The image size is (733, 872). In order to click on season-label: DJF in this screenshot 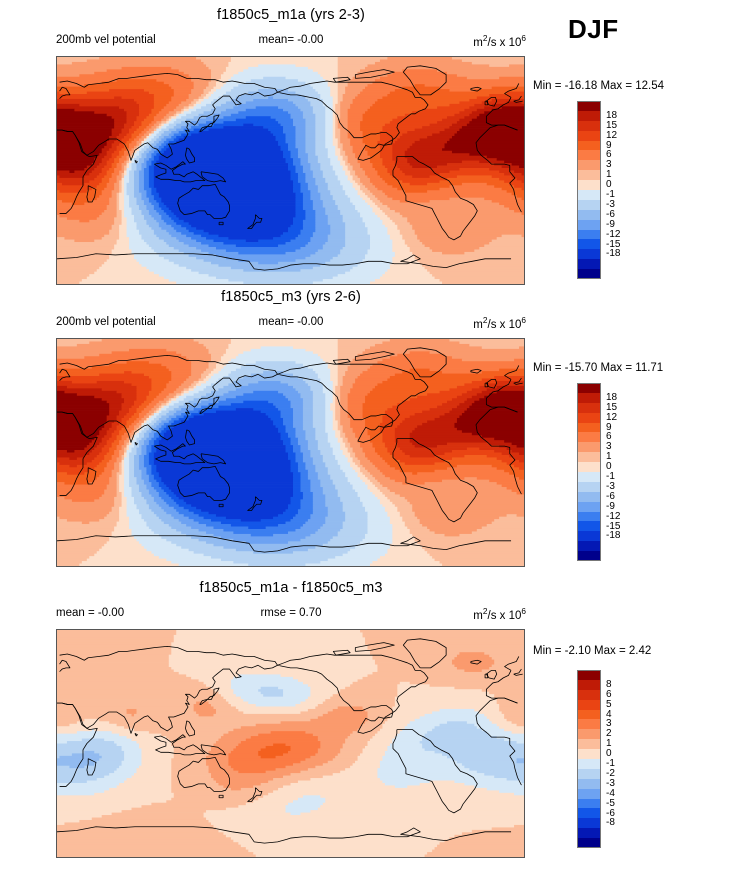, I will do `click(593, 29)`.